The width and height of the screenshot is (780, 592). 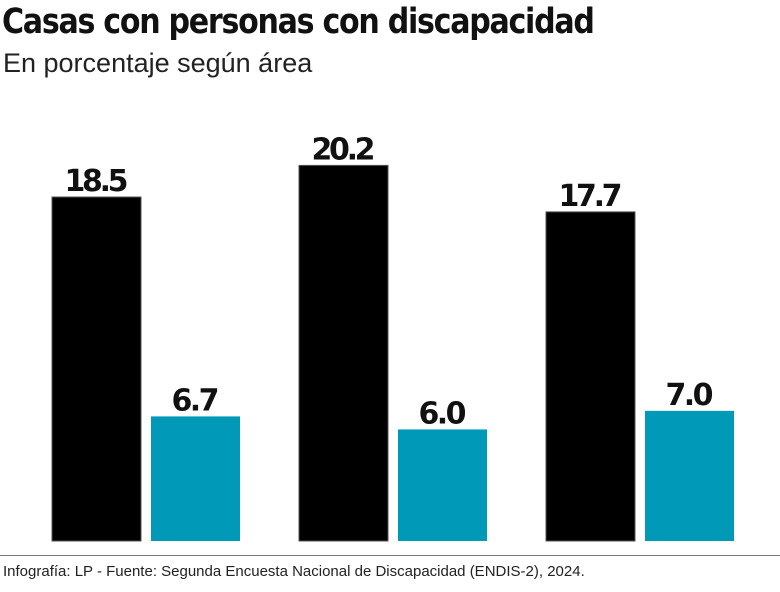 What do you see at coordinates (591, 196) in the screenshot?
I see `data-label: 17.7` at bounding box center [591, 196].